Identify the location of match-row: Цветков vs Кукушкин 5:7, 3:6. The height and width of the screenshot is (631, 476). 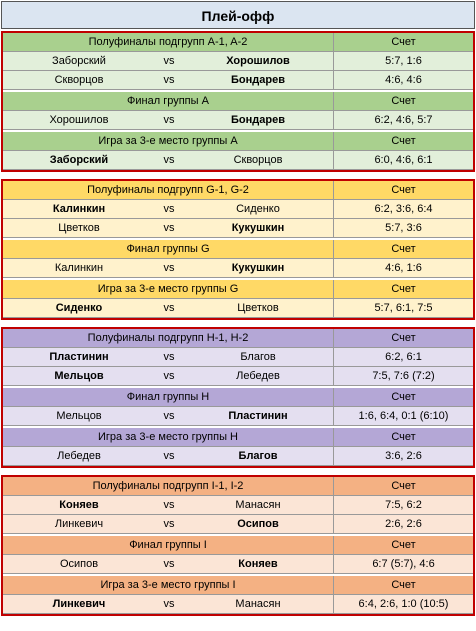
(238, 228).